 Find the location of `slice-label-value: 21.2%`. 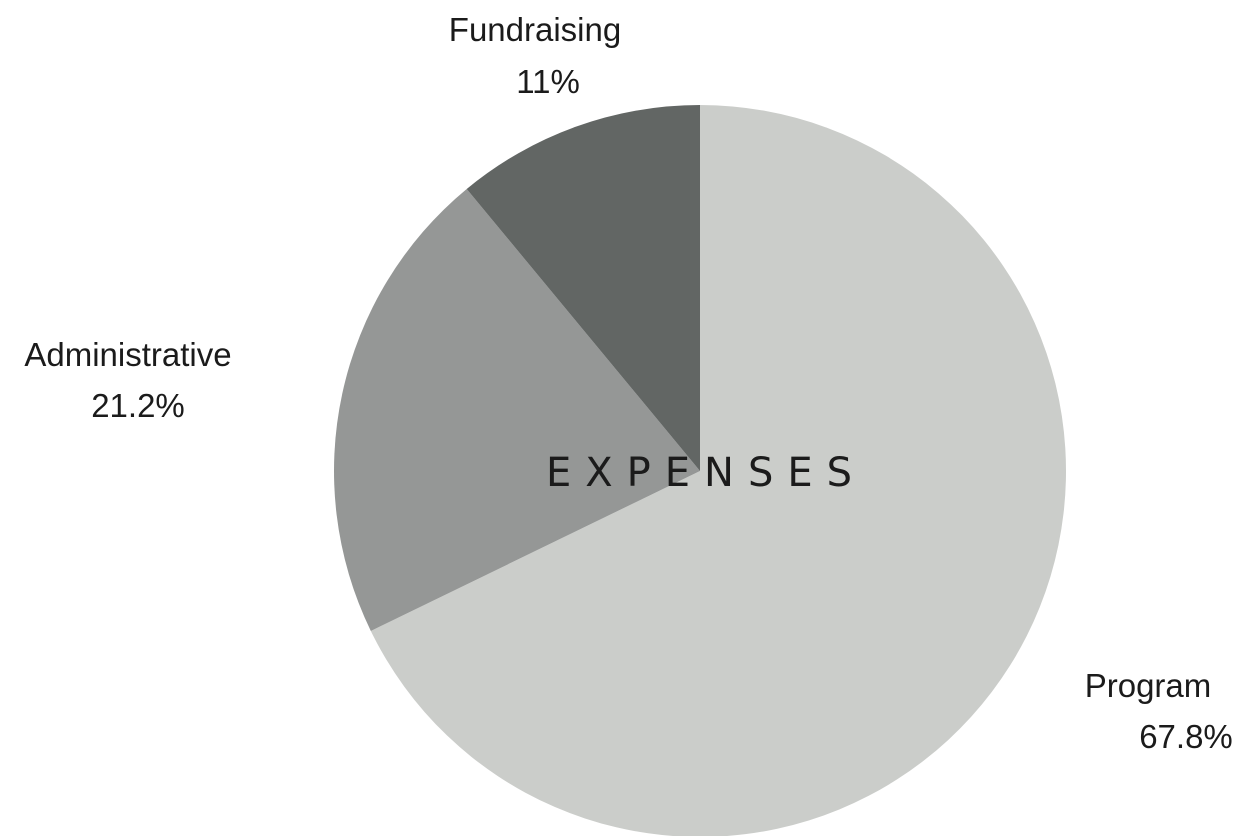

slice-label-value: 21.2% is located at coordinates (138, 405).